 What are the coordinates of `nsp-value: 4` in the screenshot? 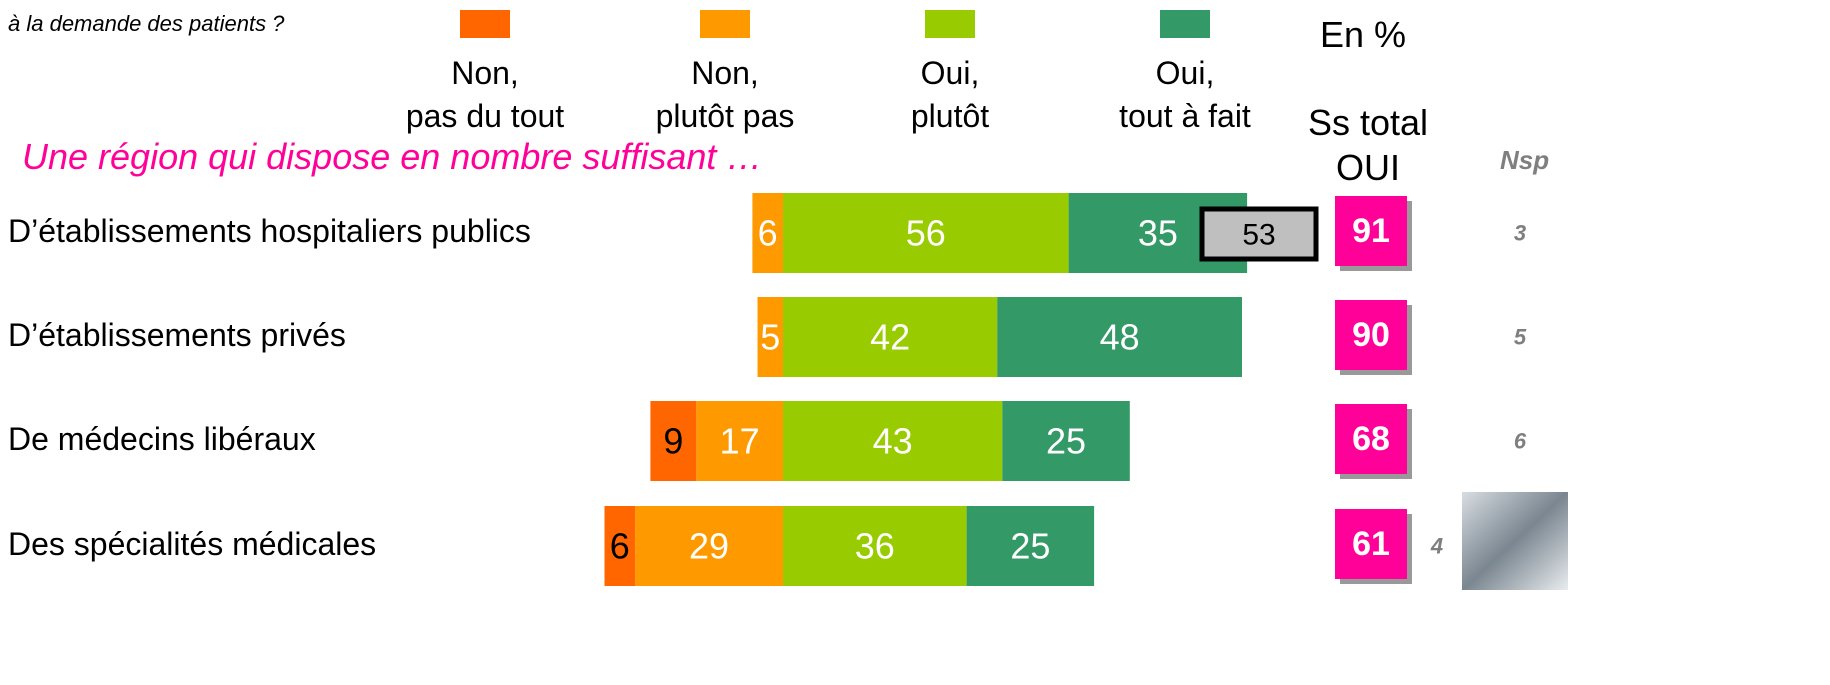 It's located at (1436, 546).